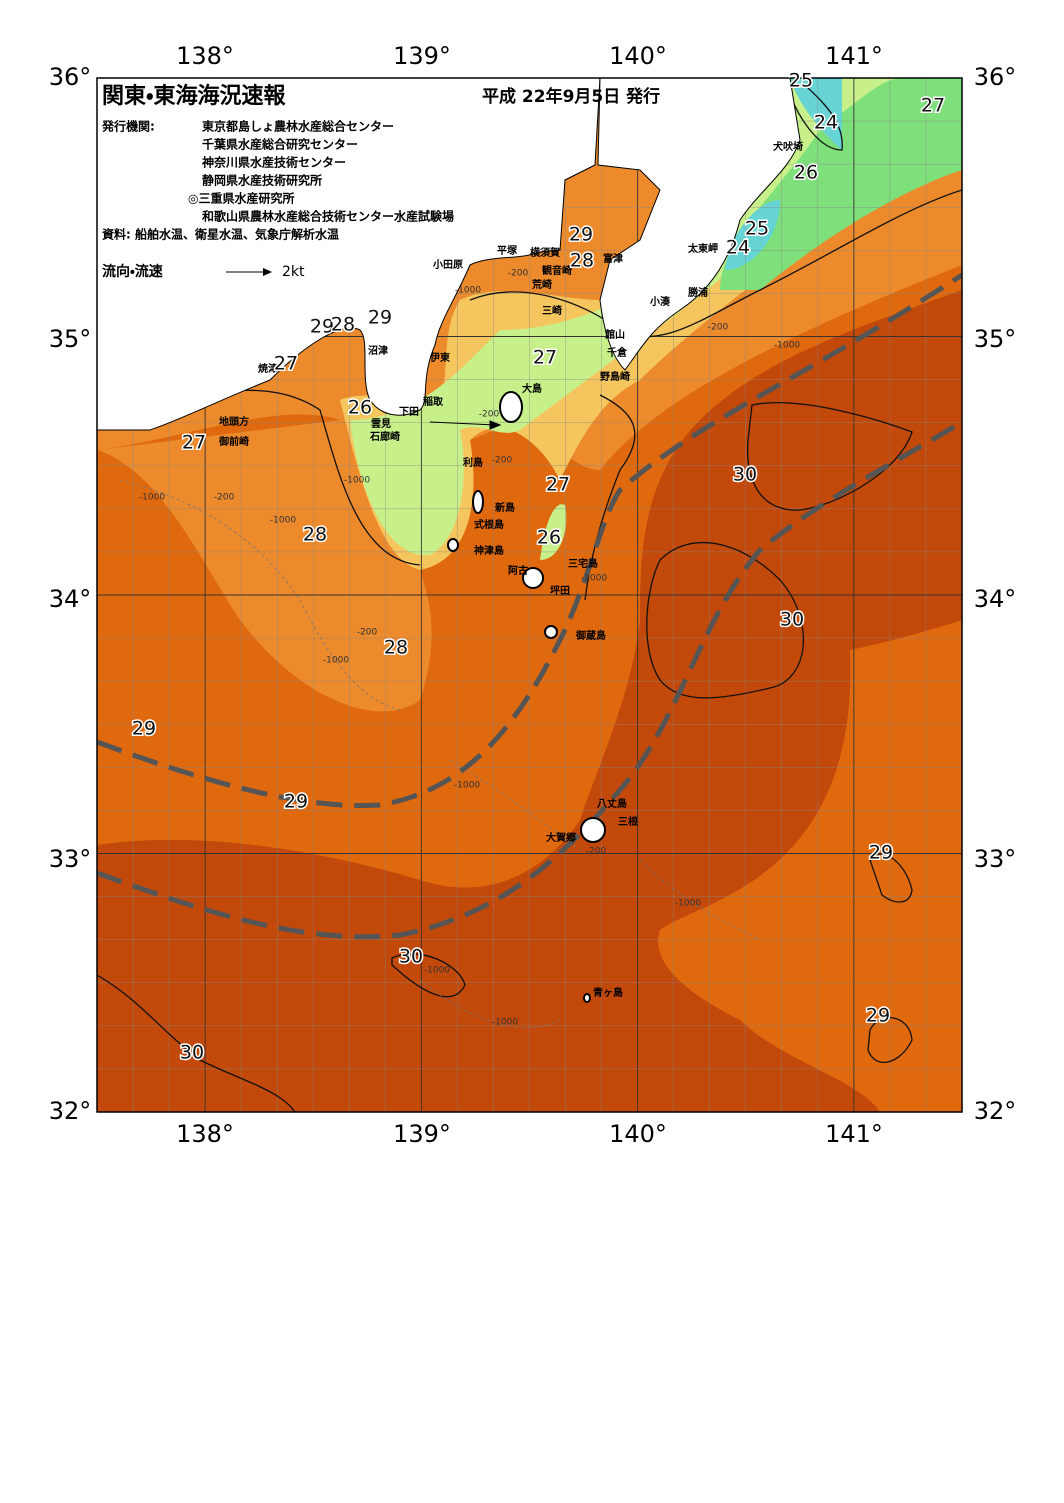 This screenshot has width=1064, height=1503. What do you see at coordinates (615, 376) in the screenshot?
I see `place-name: 野島崎` at bounding box center [615, 376].